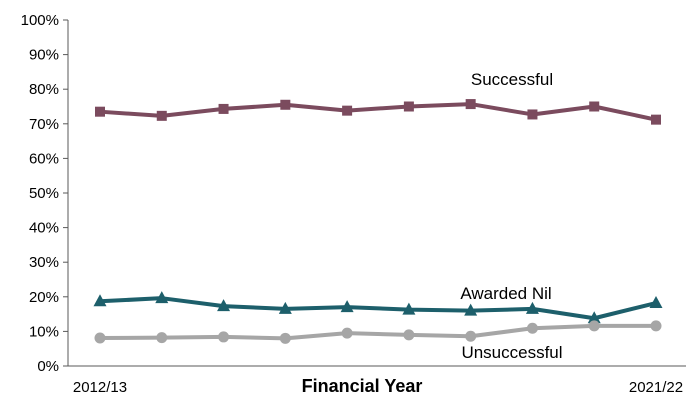 This screenshot has width=690, height=398. Describe the element at coordinates (44, 228) in the screenshot. I see `y-tick-label: 40%` at that location.